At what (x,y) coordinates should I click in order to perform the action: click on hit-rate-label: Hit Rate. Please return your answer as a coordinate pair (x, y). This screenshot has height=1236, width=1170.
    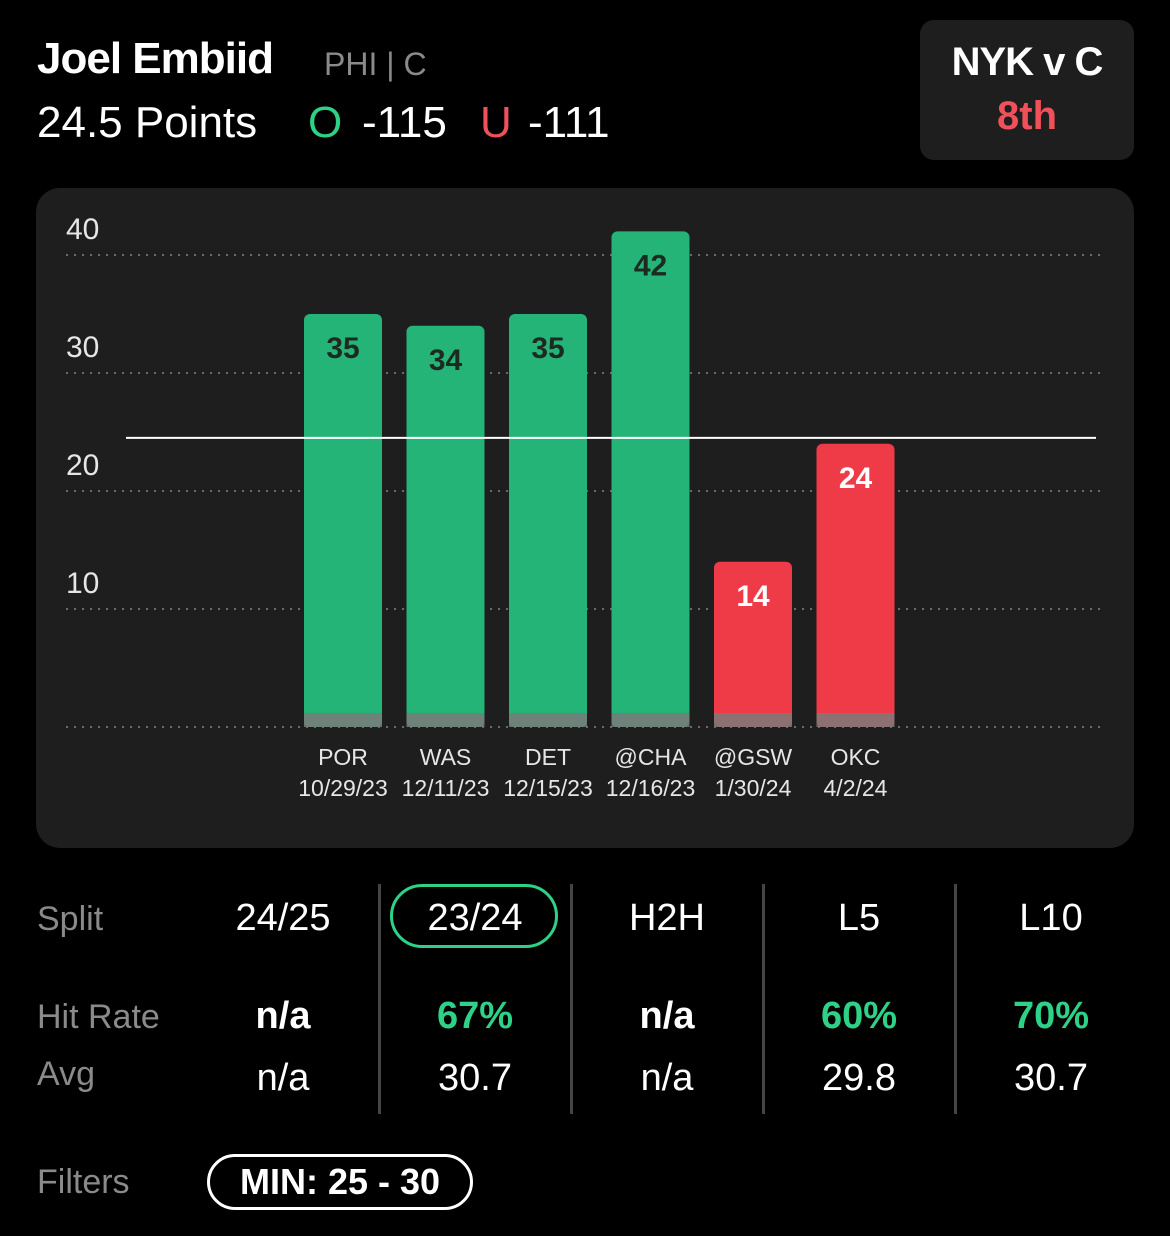
    Looking at the image, I should click on (98, 1017).